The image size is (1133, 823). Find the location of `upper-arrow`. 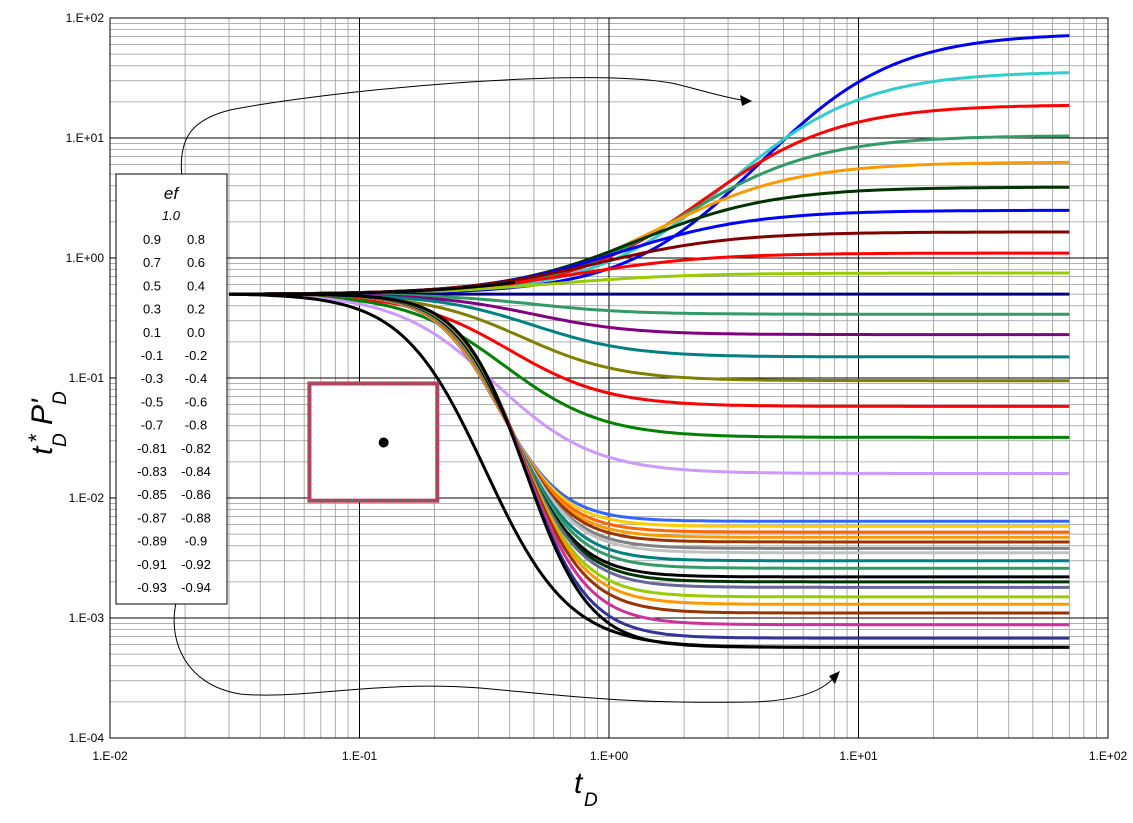

upper-arrow is located at coordinates (465, 128).